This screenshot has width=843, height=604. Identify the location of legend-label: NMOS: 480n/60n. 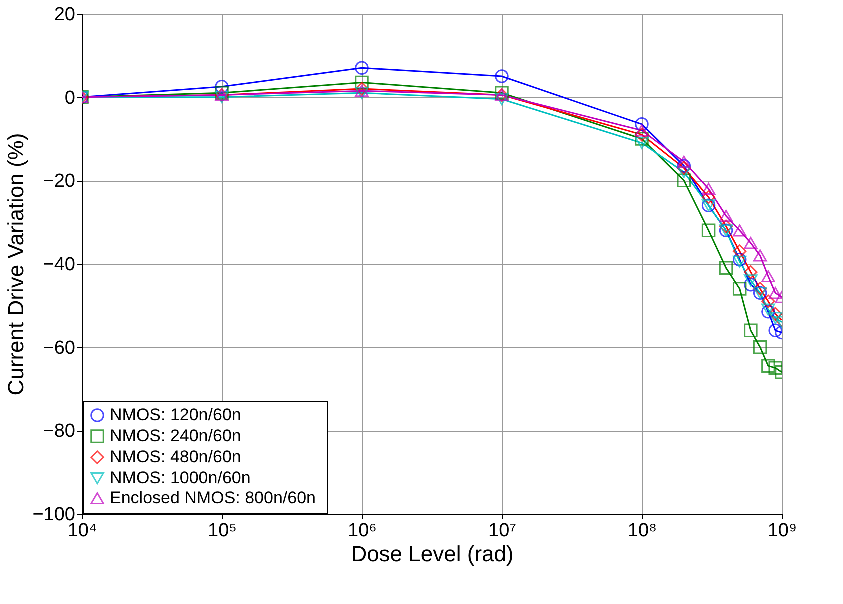
(176, 457).